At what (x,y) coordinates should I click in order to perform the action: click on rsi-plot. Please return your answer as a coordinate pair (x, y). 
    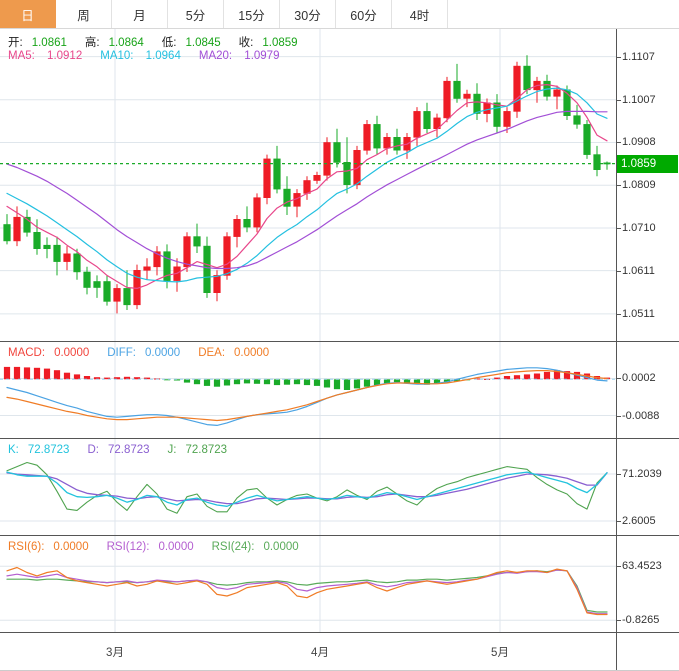
    Looking at the image, I should click on (308, 584).